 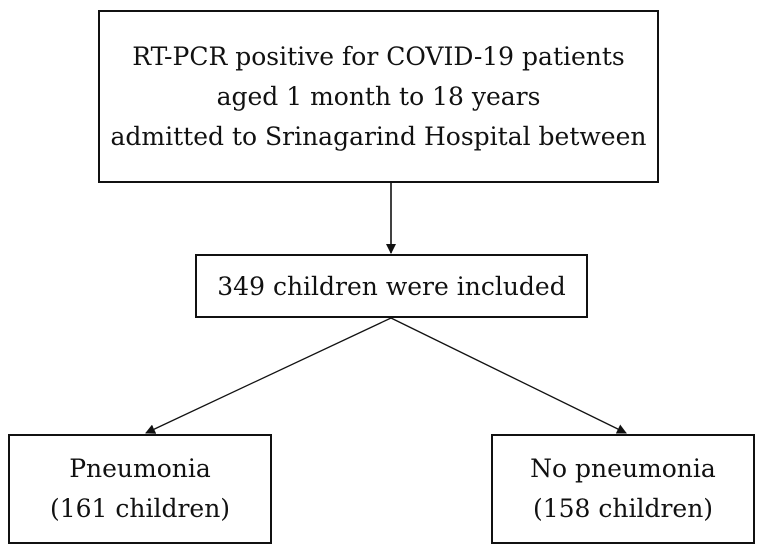 What do you see at coordinates (140, 489) in the screenshot?
I see `pneumonia-box: Pneumonia (161 children)` at bounding box center [140, 489].